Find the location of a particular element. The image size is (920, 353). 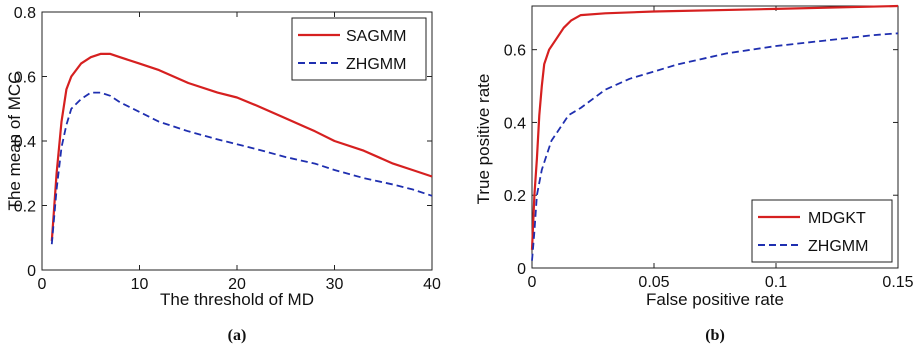

panel-b-x-label: False positive rate is located at coordinates (715, 299).